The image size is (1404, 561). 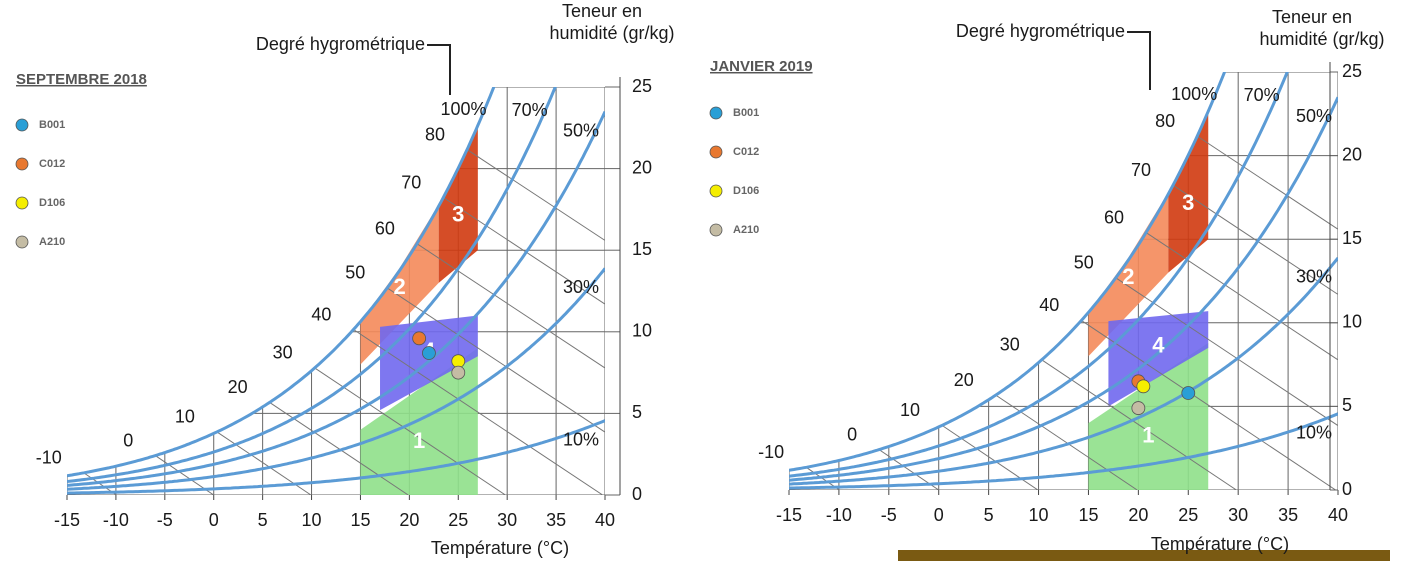 What do you see at coordinates (637, 494) in the screenshot?
I see `y-tick-label: 0` at bounding box center [637, 494].